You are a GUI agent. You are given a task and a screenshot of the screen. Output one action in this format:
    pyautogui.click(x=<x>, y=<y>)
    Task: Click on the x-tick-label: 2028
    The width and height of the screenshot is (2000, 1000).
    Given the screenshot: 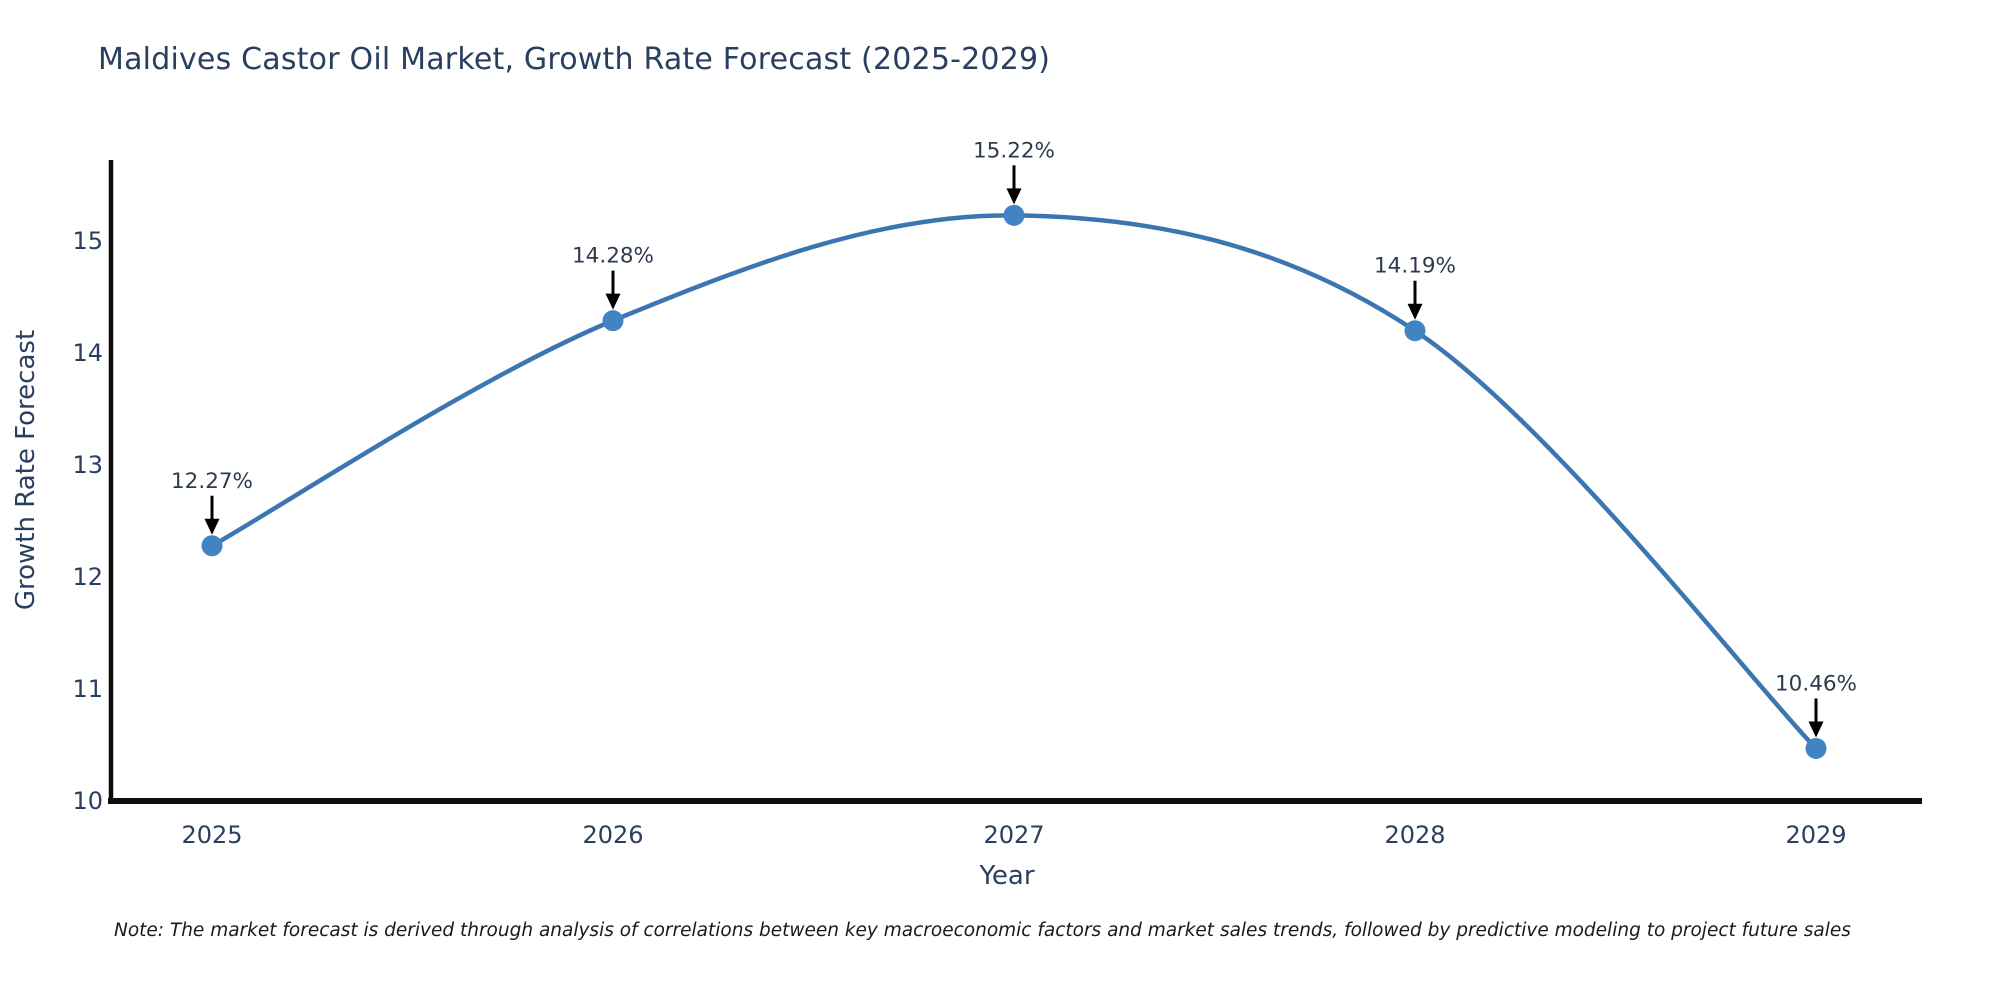 What is the action you would take?
    pyautogui.click(x=1414, y=835)
    